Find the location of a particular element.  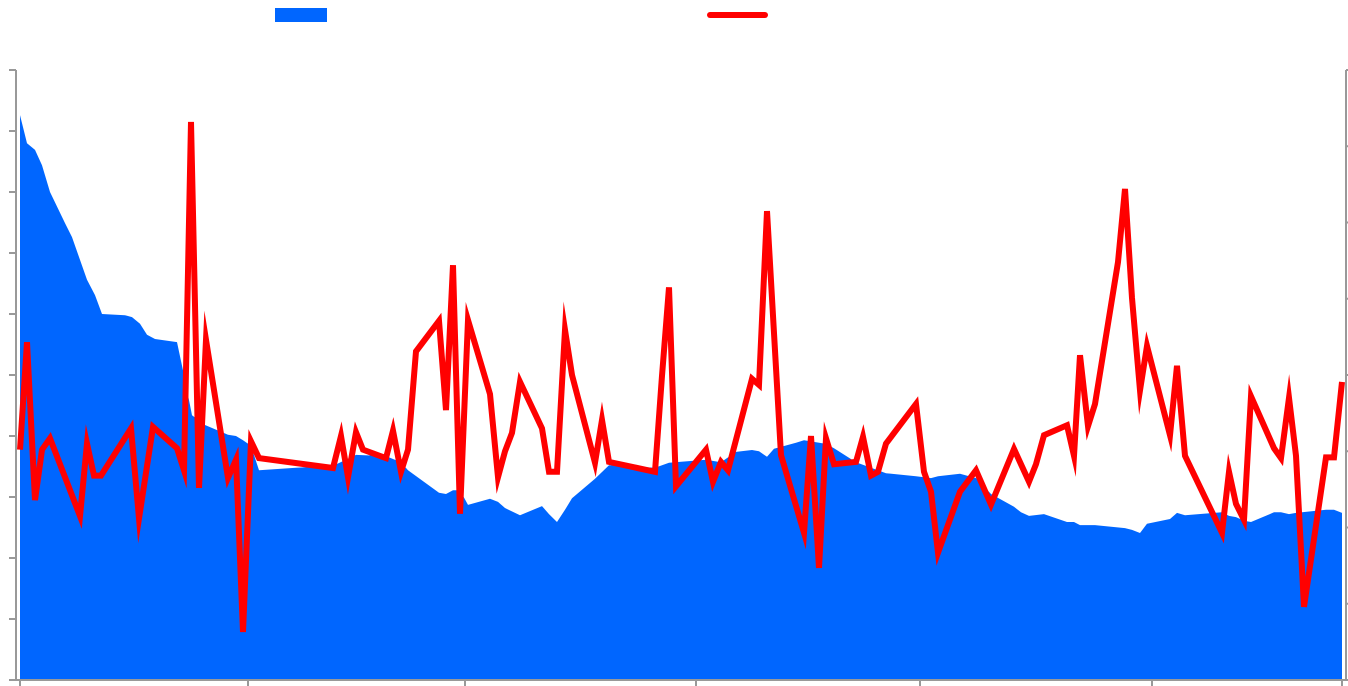

legend-swatch is located at coordinates (301, 15).